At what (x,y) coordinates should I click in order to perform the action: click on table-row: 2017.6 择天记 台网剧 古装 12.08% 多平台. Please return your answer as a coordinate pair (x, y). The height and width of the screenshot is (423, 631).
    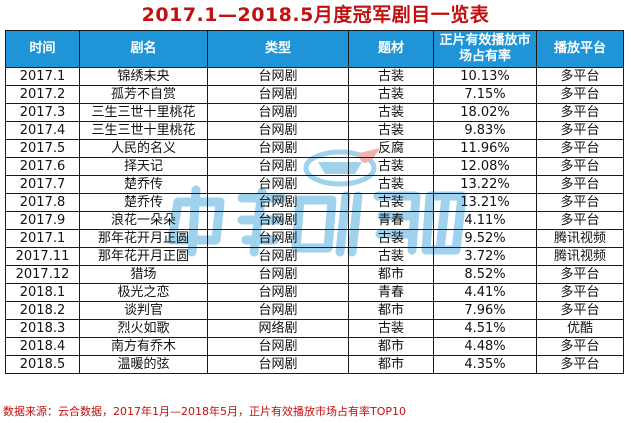
    Looking at the image, I should click on (314, 166).